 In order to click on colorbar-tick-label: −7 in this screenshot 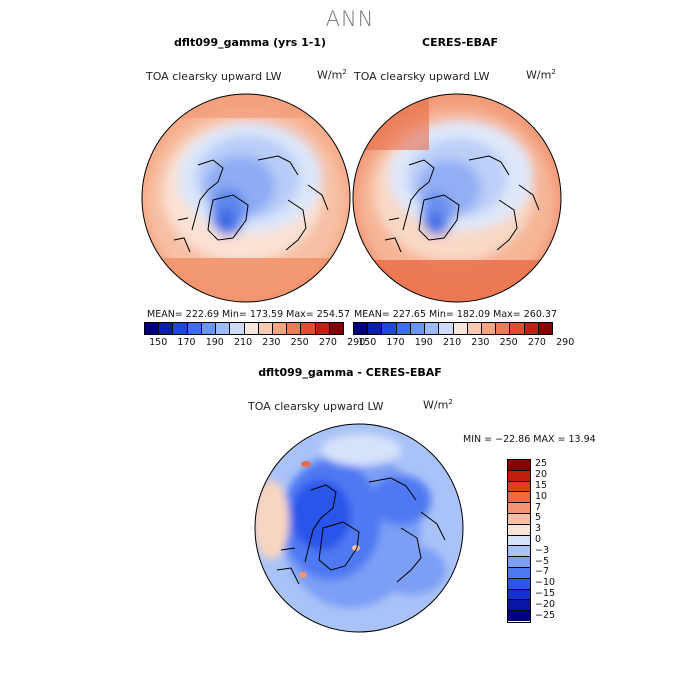, I will do `click(542, 572)`.